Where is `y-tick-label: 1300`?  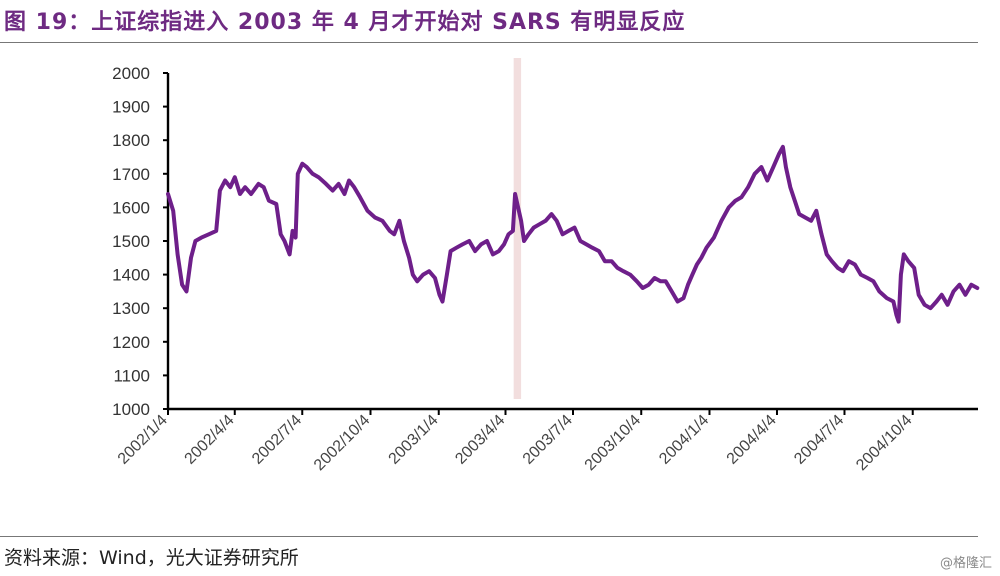 y-tick-label: 1300 is located at coordinates (131, 308).